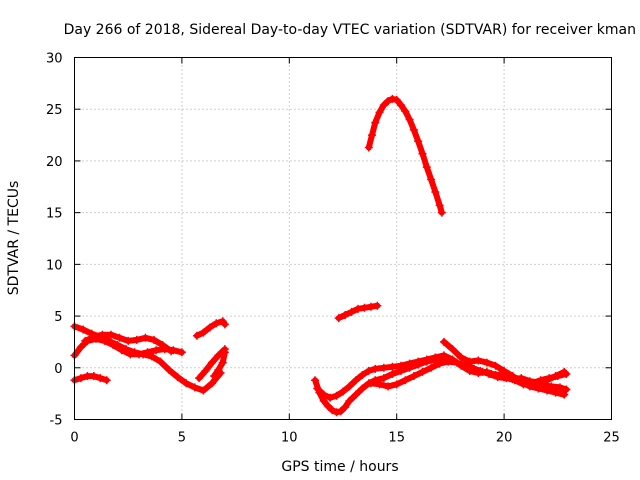 The height and width of the screenshot is (480, 640). What do you see at coordinates (54, 59) in the screenshot?
I see `y-tick-label: 30` at bounding box center [54, 59].